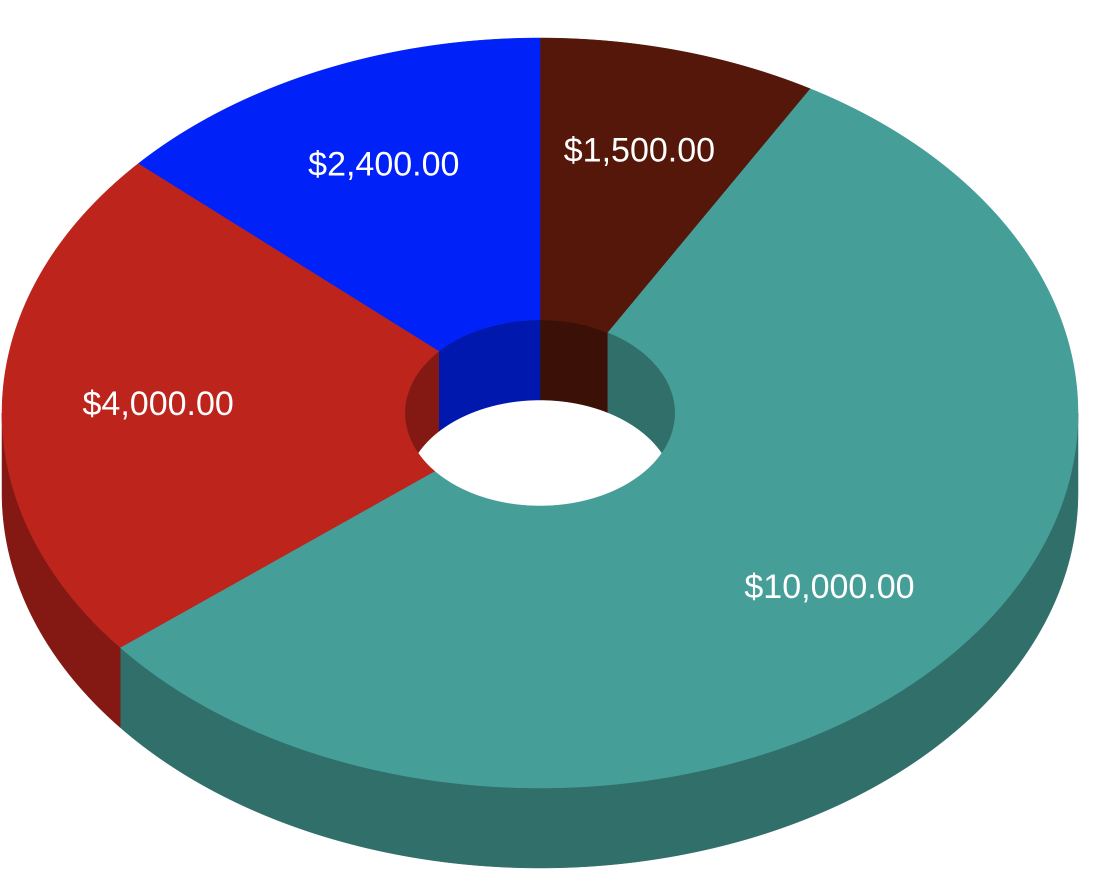 The height and width of the screenshot is (888, 1096). I want to click on data-label: $4,000.00, so click(158, 404).